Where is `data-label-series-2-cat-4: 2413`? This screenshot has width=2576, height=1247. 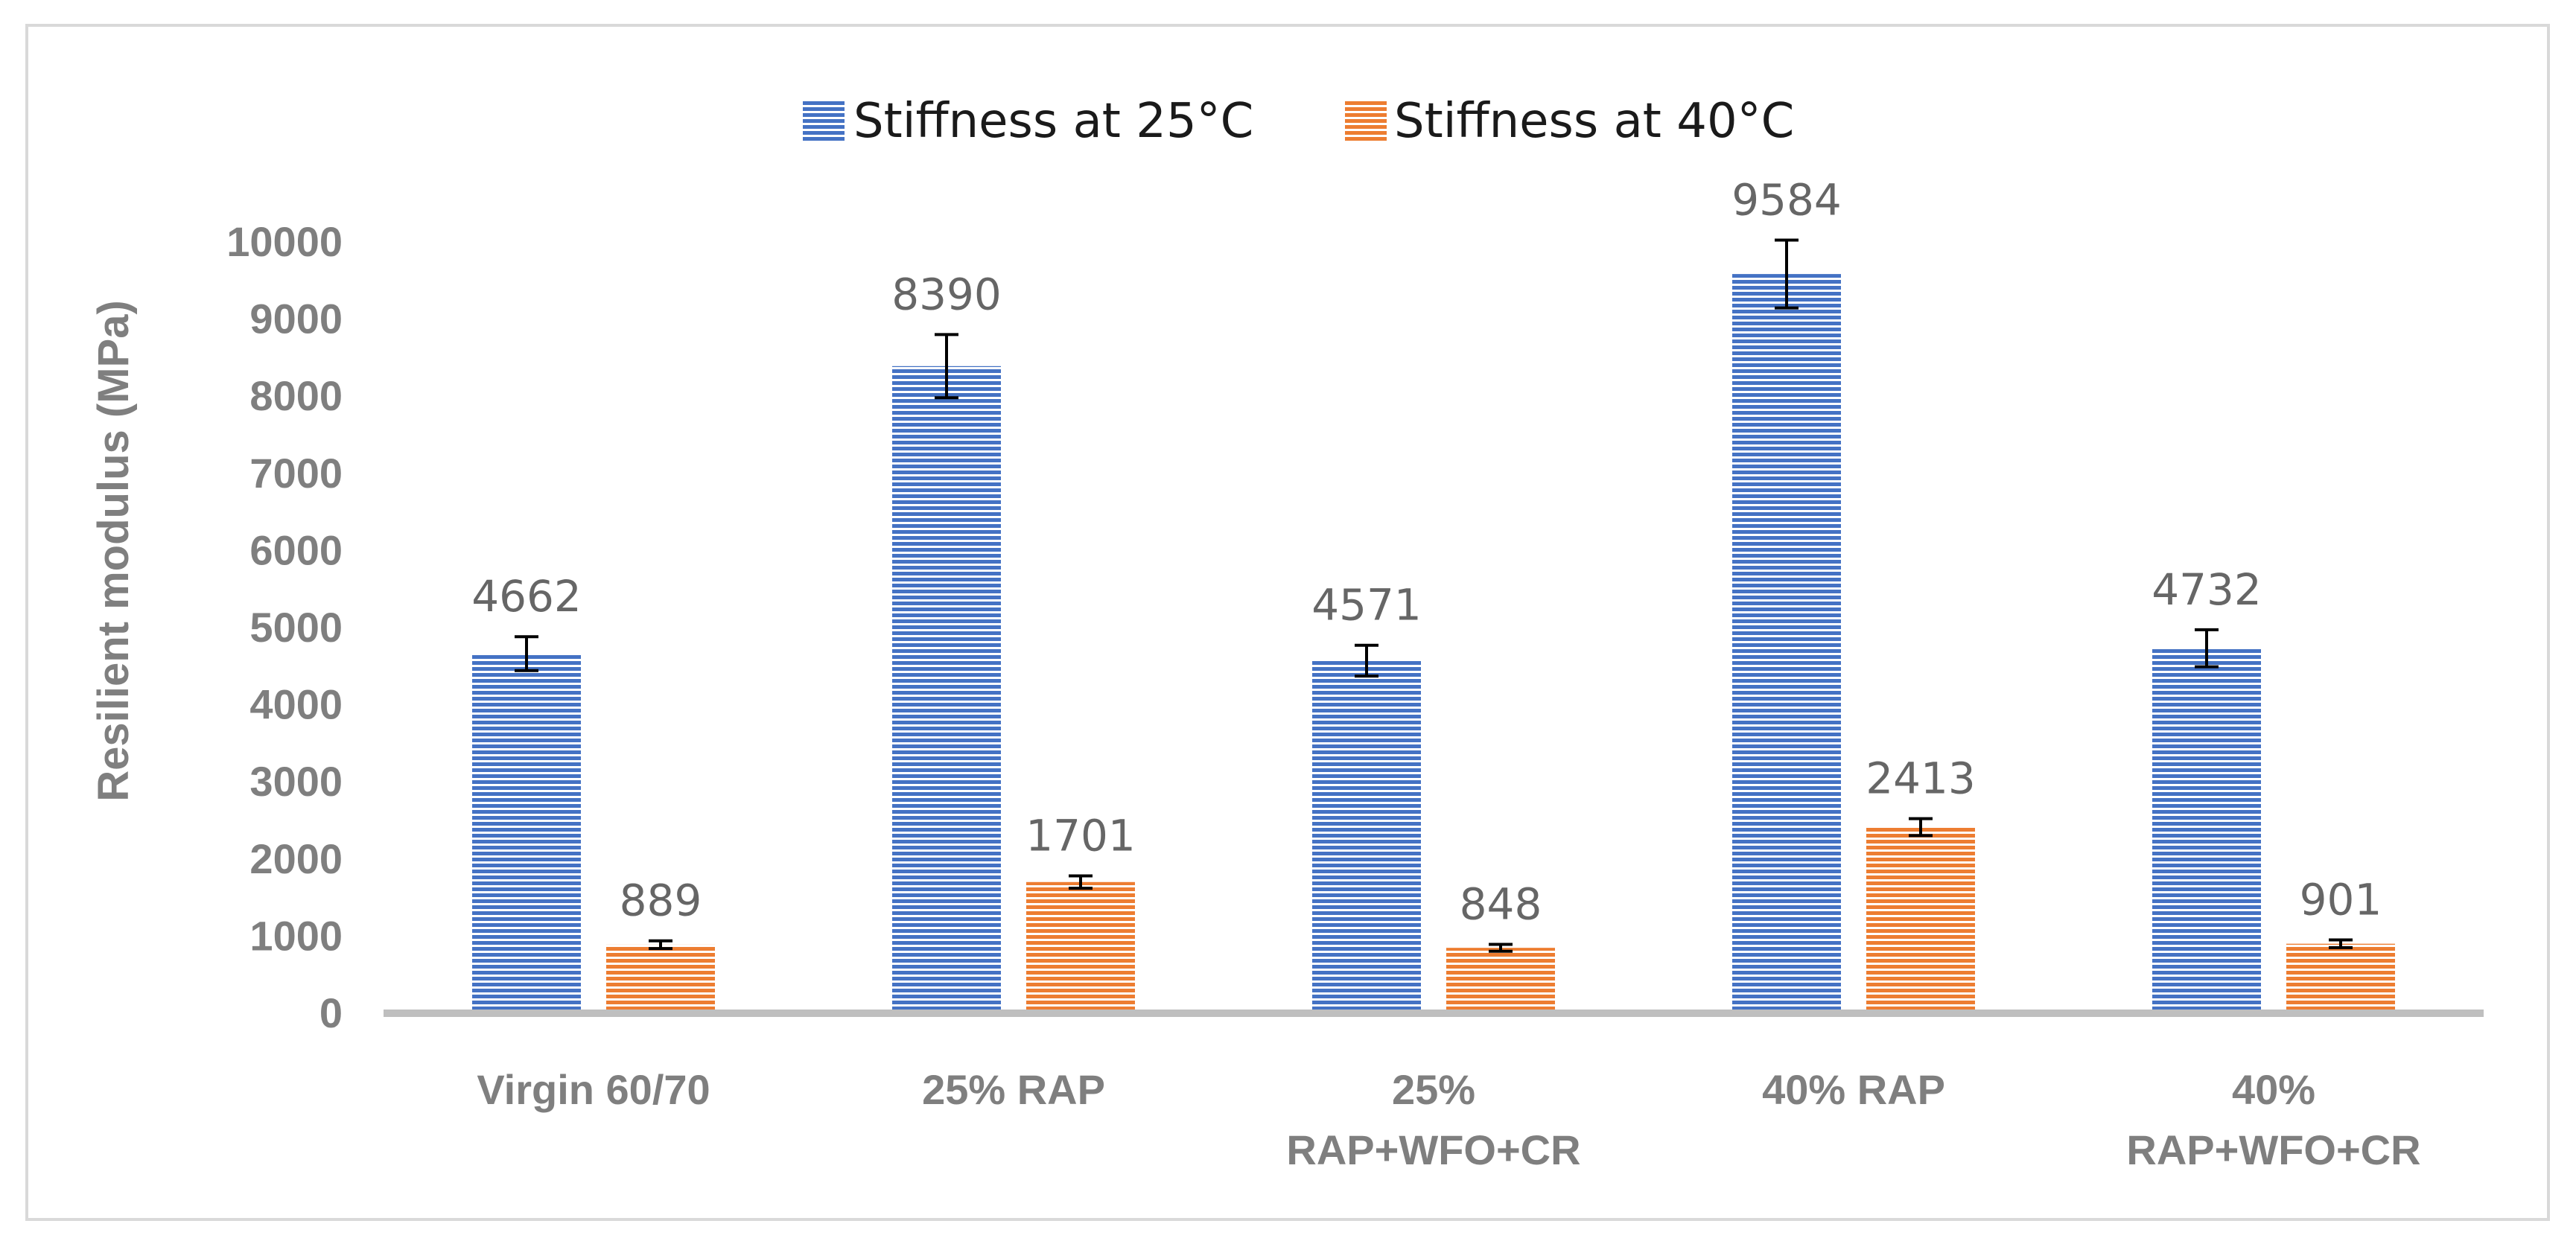
data-label-series-2-cat-4: 2413 is located at coordinates (1921, 779).